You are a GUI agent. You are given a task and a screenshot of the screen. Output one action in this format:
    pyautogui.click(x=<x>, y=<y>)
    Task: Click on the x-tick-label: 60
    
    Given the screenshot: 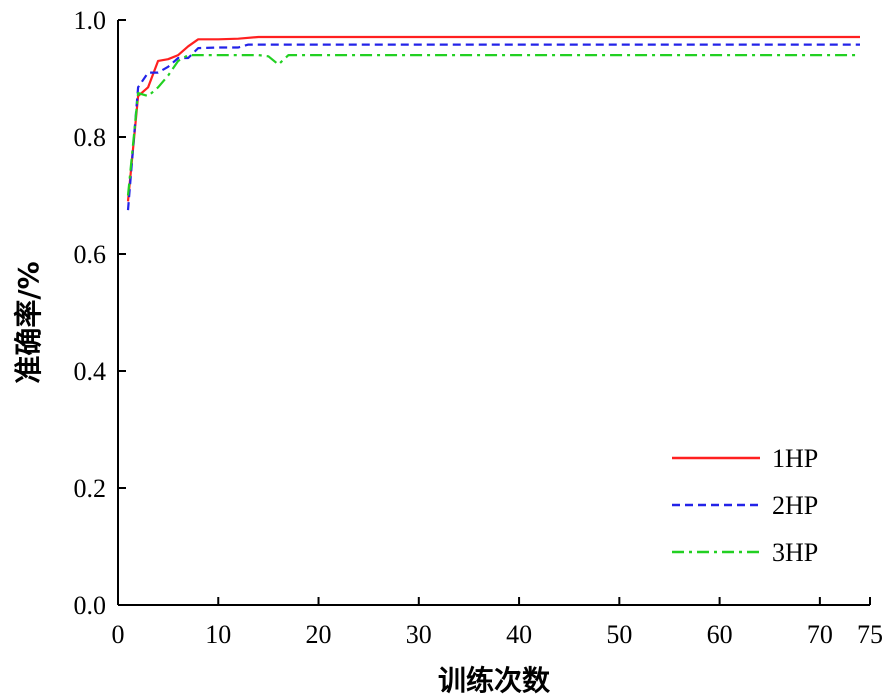 What is the action you would take?
    pyautogui.click(x=720, y=634)
    